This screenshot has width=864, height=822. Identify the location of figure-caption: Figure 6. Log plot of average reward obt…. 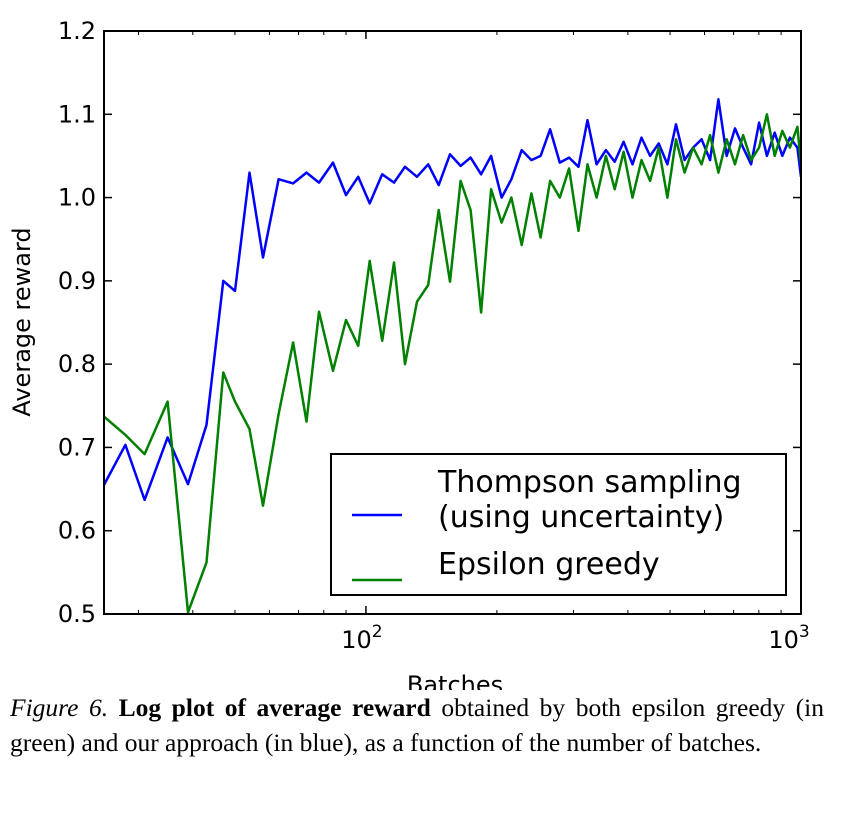
(417, 725).